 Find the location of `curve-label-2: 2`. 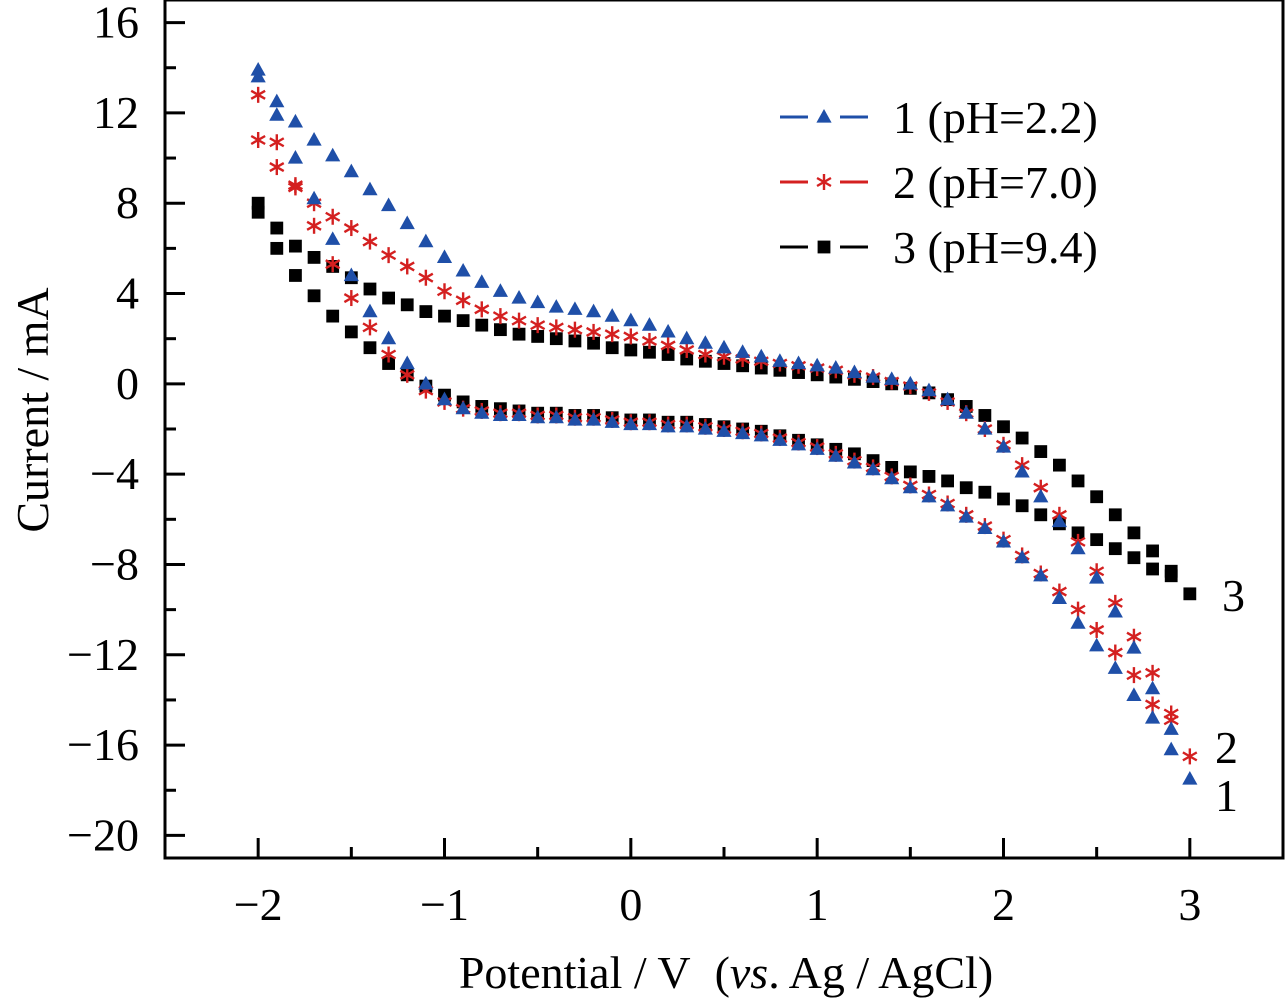

curve-label-2: 2 is located at coordinates (1226, 747).